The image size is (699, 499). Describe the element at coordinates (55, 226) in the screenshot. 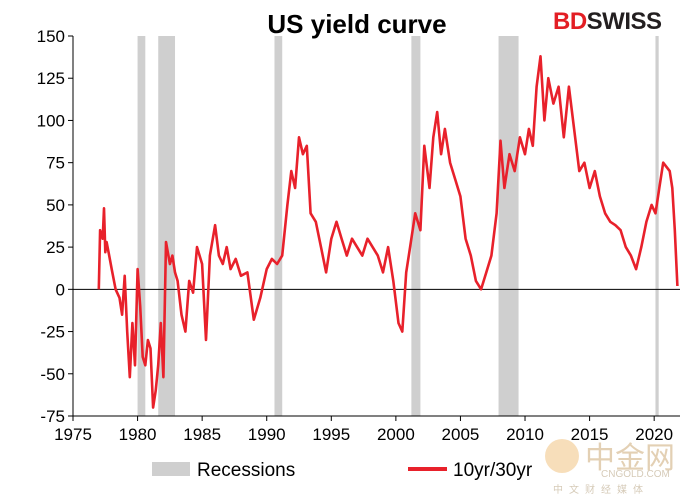

I see `y-tick-labels: -75 -50 -25 0 25 50 75 100 125 150` at that location.